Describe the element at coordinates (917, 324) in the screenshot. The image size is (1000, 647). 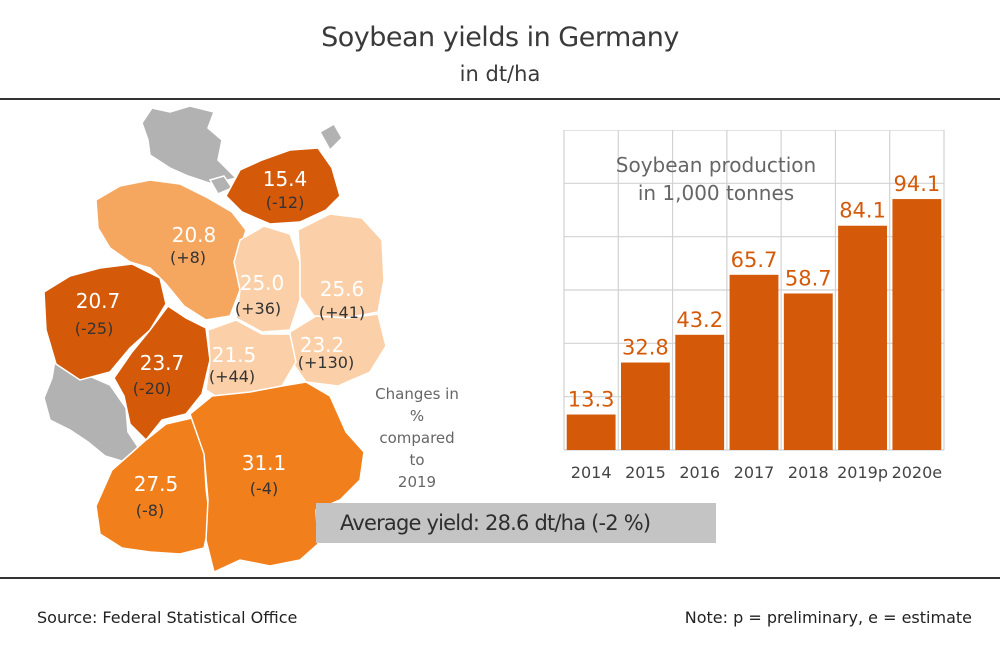
I see `chart-bar-2020e` at that location.